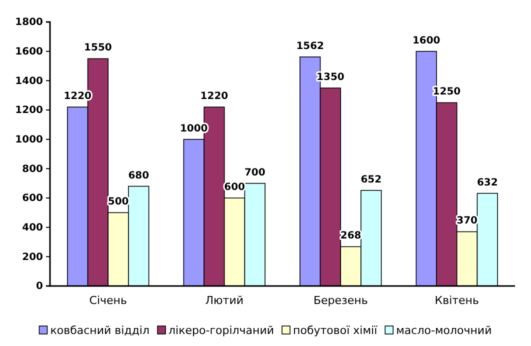 The width and height of the screenshot is (531, 346). Describe the element at coordinates (40, 286) in the screenshot. I see `y-tick-label: 0` at that location.